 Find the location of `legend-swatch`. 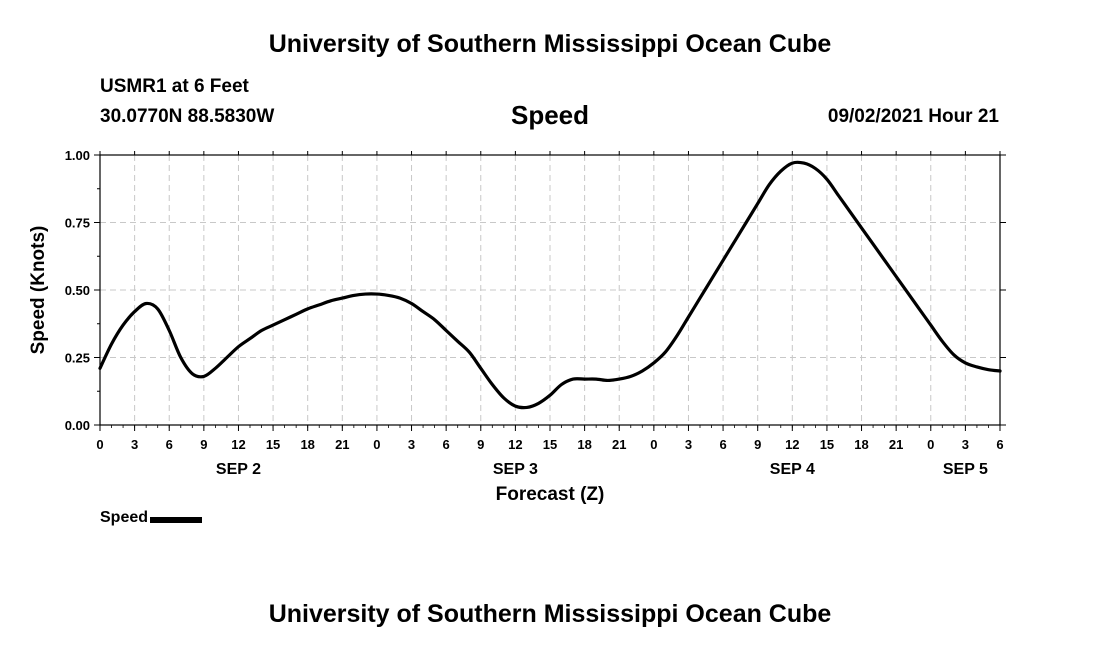

legend-swatch is located at coordinates (176, 519).